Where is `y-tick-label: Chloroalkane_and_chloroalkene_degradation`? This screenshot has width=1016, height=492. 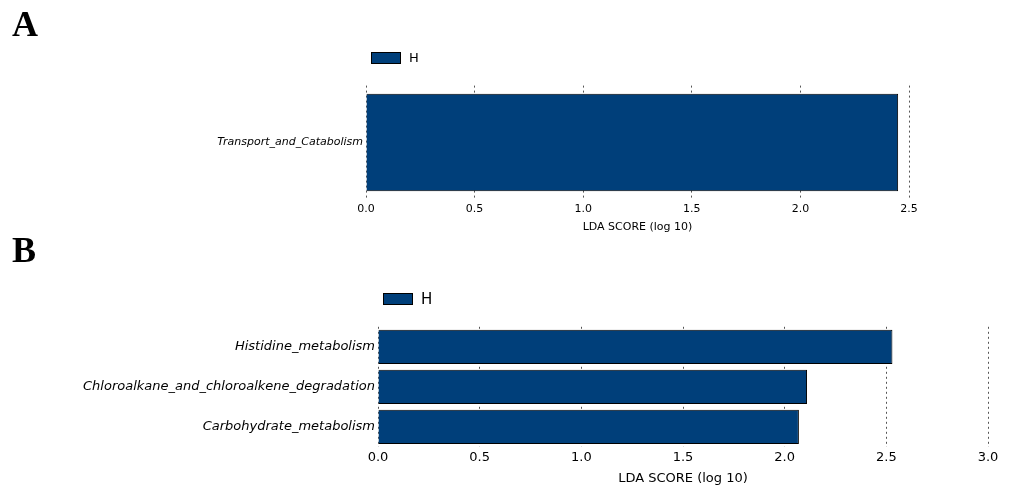
y-tick-label: Chloroalkane_and_chloroalkene_degradation is located at coordinates (229, 386).